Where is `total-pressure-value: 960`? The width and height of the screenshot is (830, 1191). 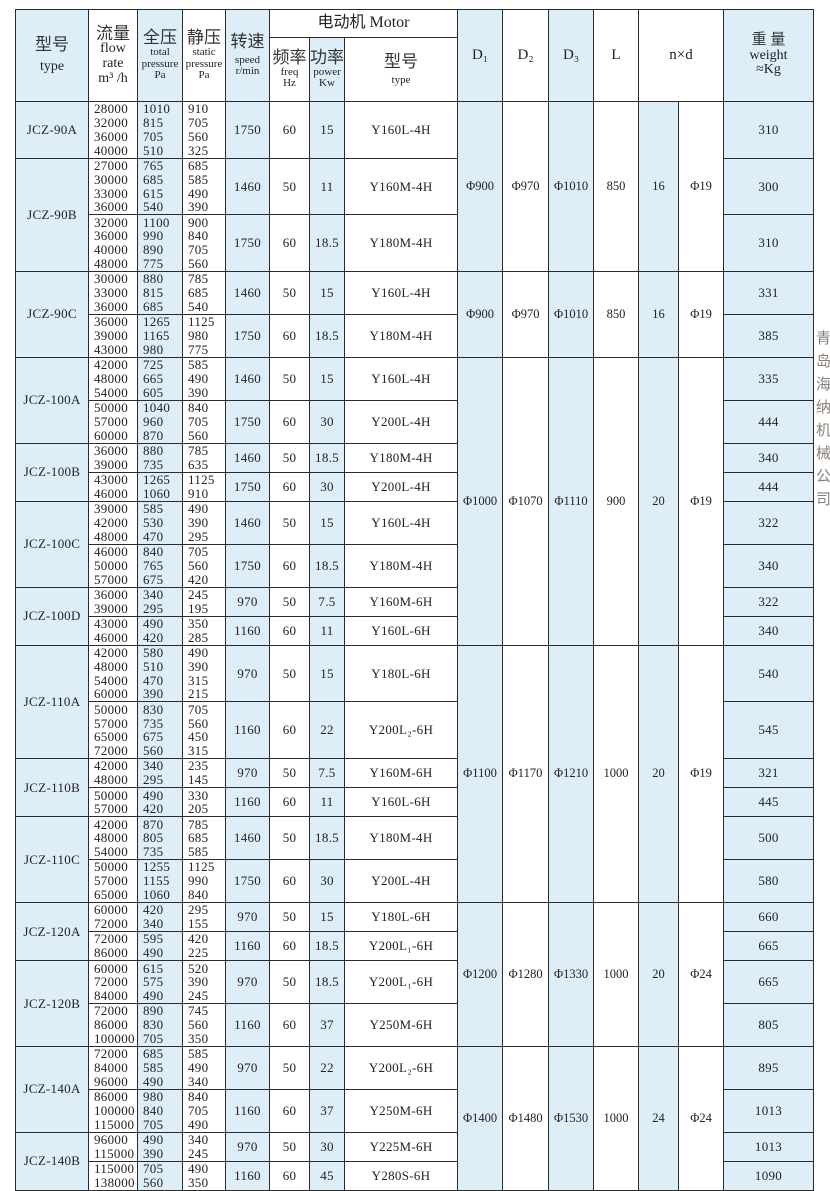
total-pressure-value: 960 is located at coordinates (153, 421).